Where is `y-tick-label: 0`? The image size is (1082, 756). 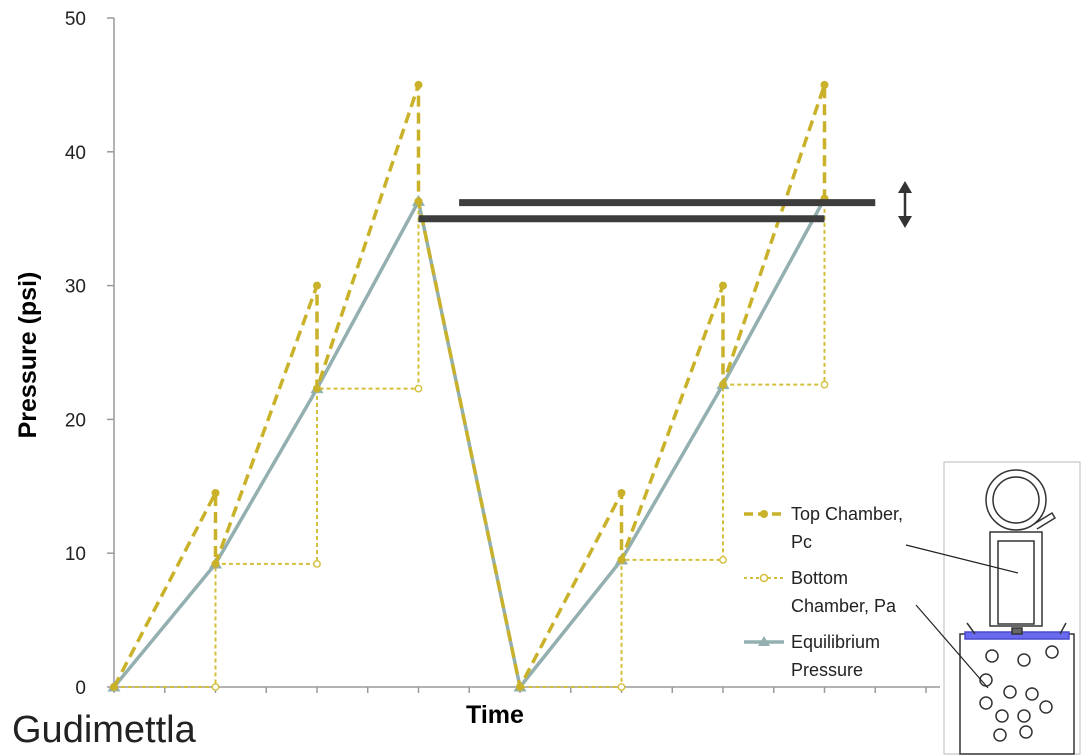
y-tick-label: 0 is located at coordinates (80, 688).